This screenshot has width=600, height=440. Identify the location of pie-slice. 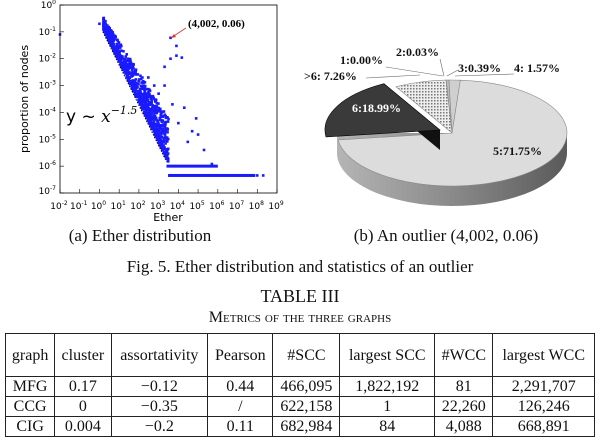
(424, 106).